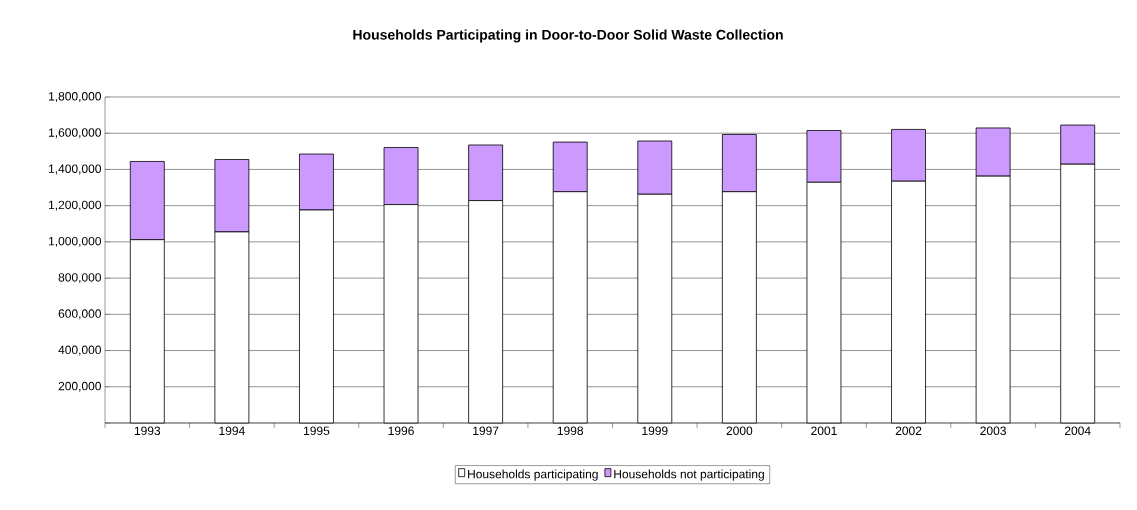  What do you see at coordinates (568, 36) in the screenshot?
I see `chart-title: Households Participating in Door-to-Door Solid Waste Collection` at bounding box center [568, 36].